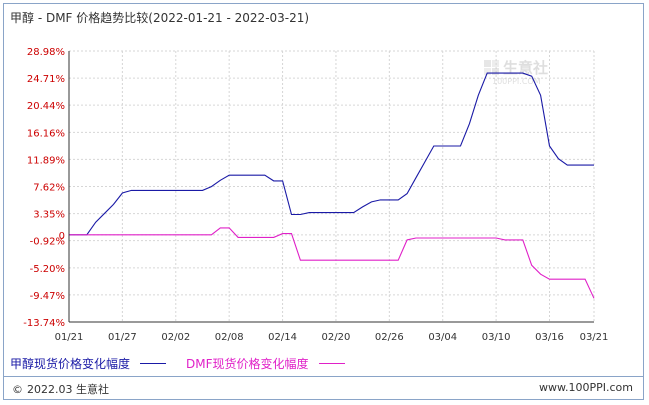  I want to click on watermark-logo: 生意社 100PPI.COM, so click(516, 72).